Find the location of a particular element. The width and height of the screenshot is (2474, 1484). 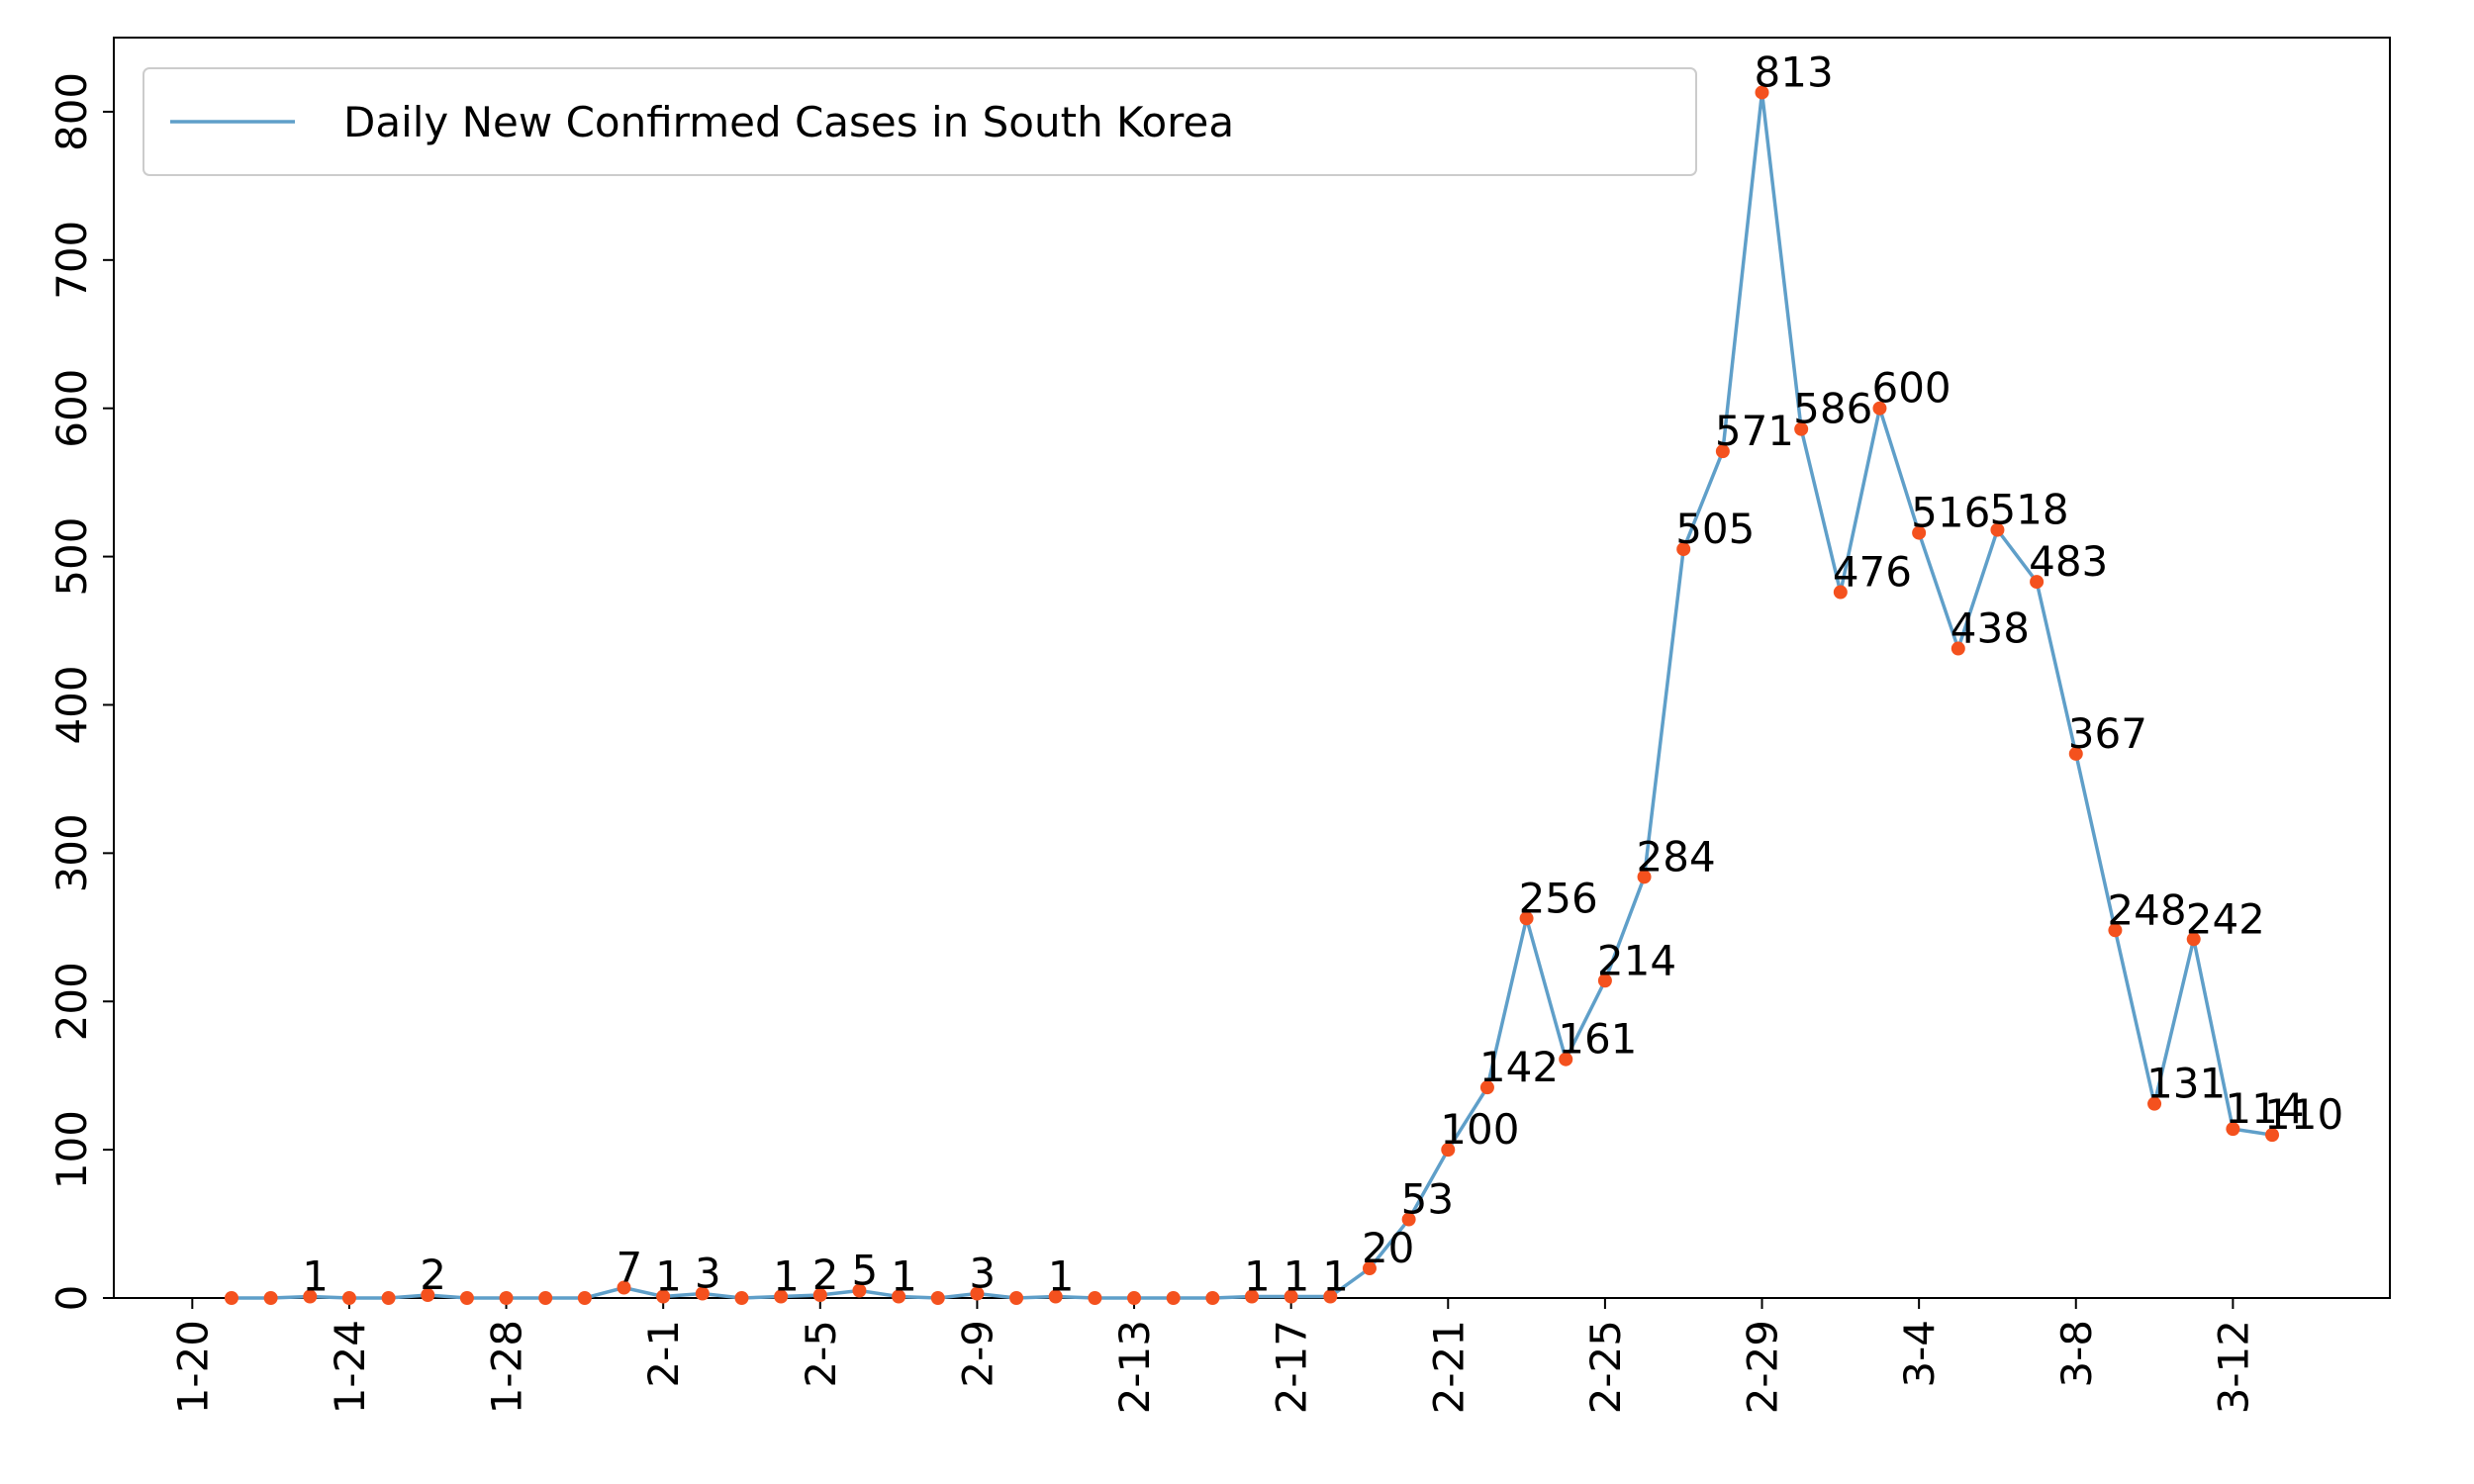

data-label: 114 is located at coordinates (2264, 1108).